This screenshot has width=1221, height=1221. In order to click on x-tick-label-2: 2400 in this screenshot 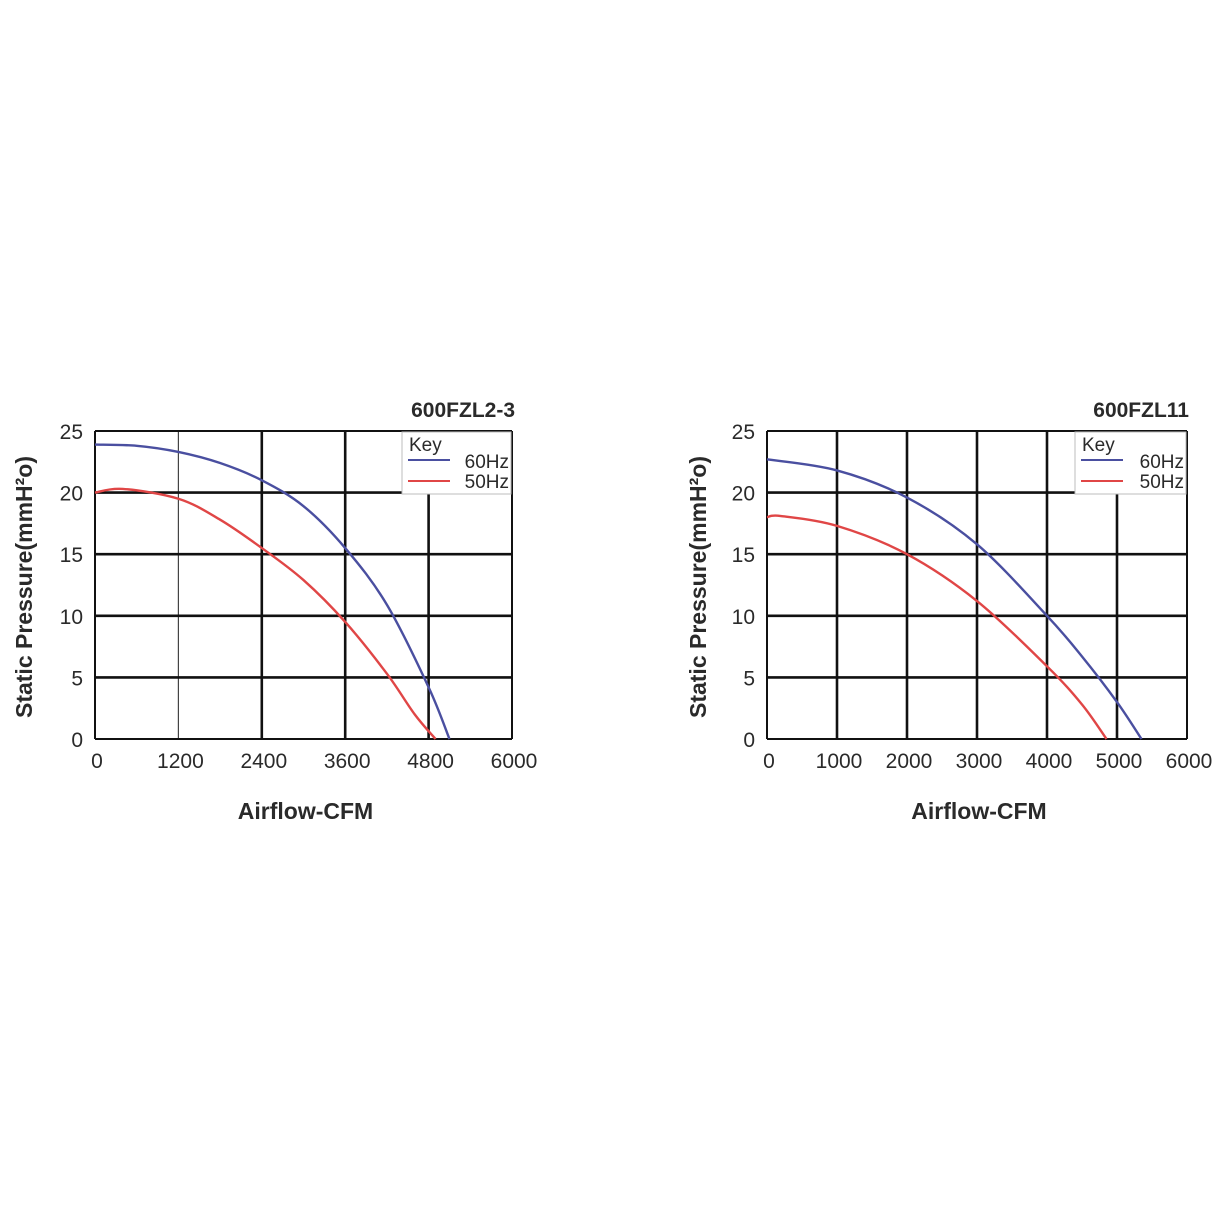, I will do `click(263, 761)`.